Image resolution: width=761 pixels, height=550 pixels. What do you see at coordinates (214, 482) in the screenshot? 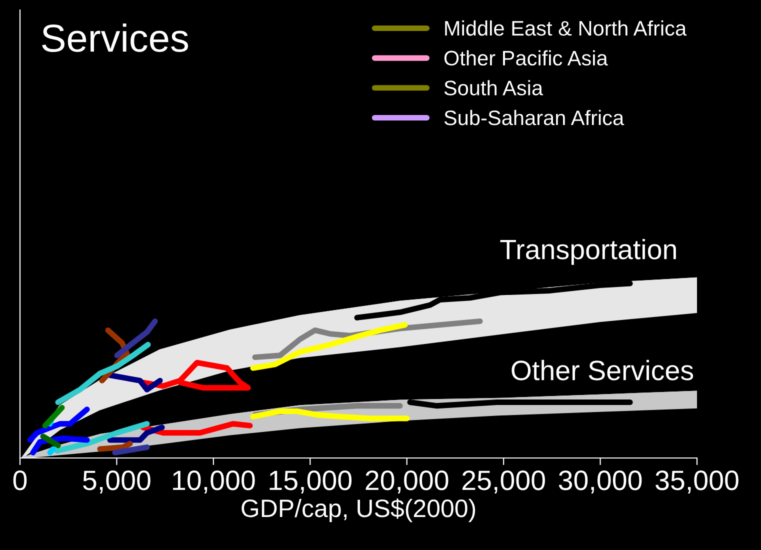
I see `x-tick-label: 10,000` at bounding box center [214, 482].